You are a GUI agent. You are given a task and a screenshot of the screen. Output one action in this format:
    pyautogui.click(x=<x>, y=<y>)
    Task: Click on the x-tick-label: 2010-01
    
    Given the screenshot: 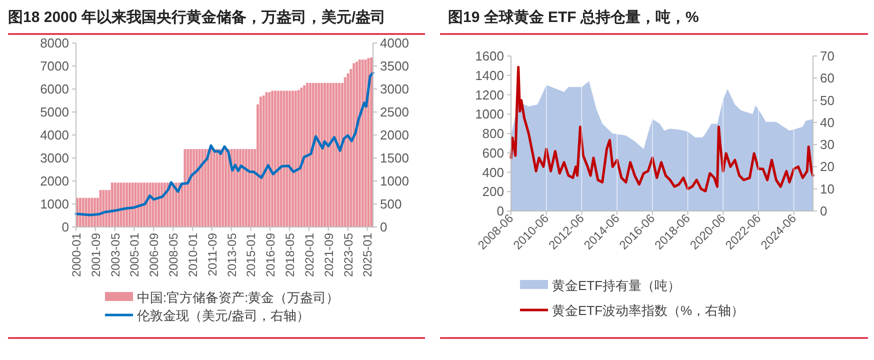 What is the action you would take?
    pyautogui.click(x=193, y=255)
    